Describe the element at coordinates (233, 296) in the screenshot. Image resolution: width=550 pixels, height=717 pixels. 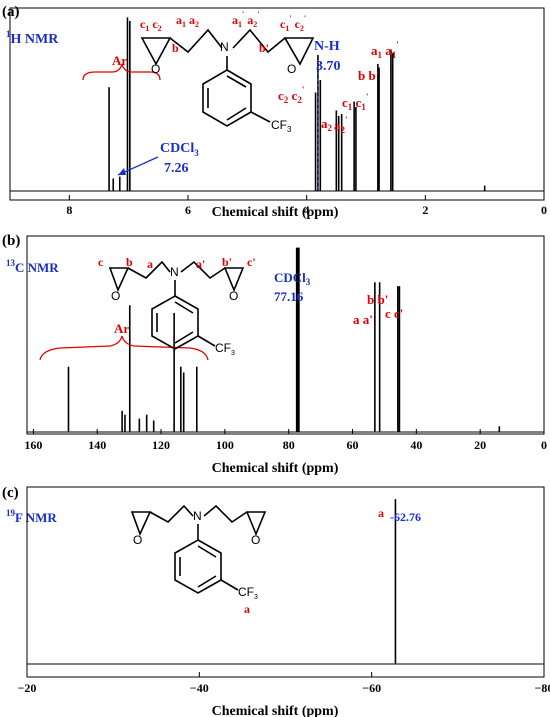
I see `panel-b-mol-o-right: O` at that location.